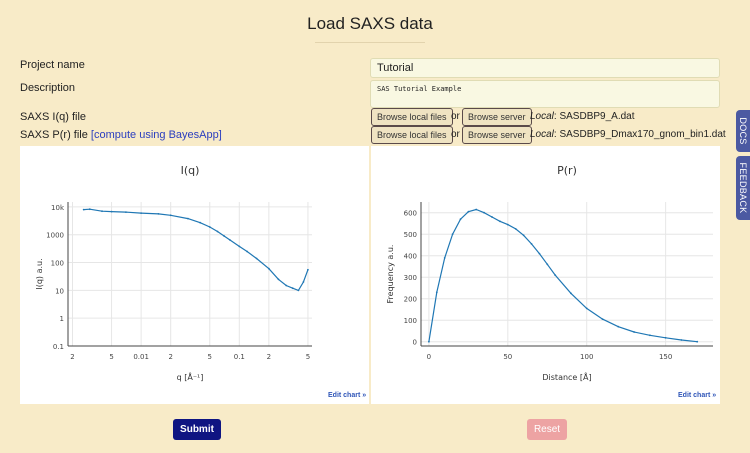 This screenshot has height=453, width=750. I want to click on y-tick-label: 300, so click(410, 278).